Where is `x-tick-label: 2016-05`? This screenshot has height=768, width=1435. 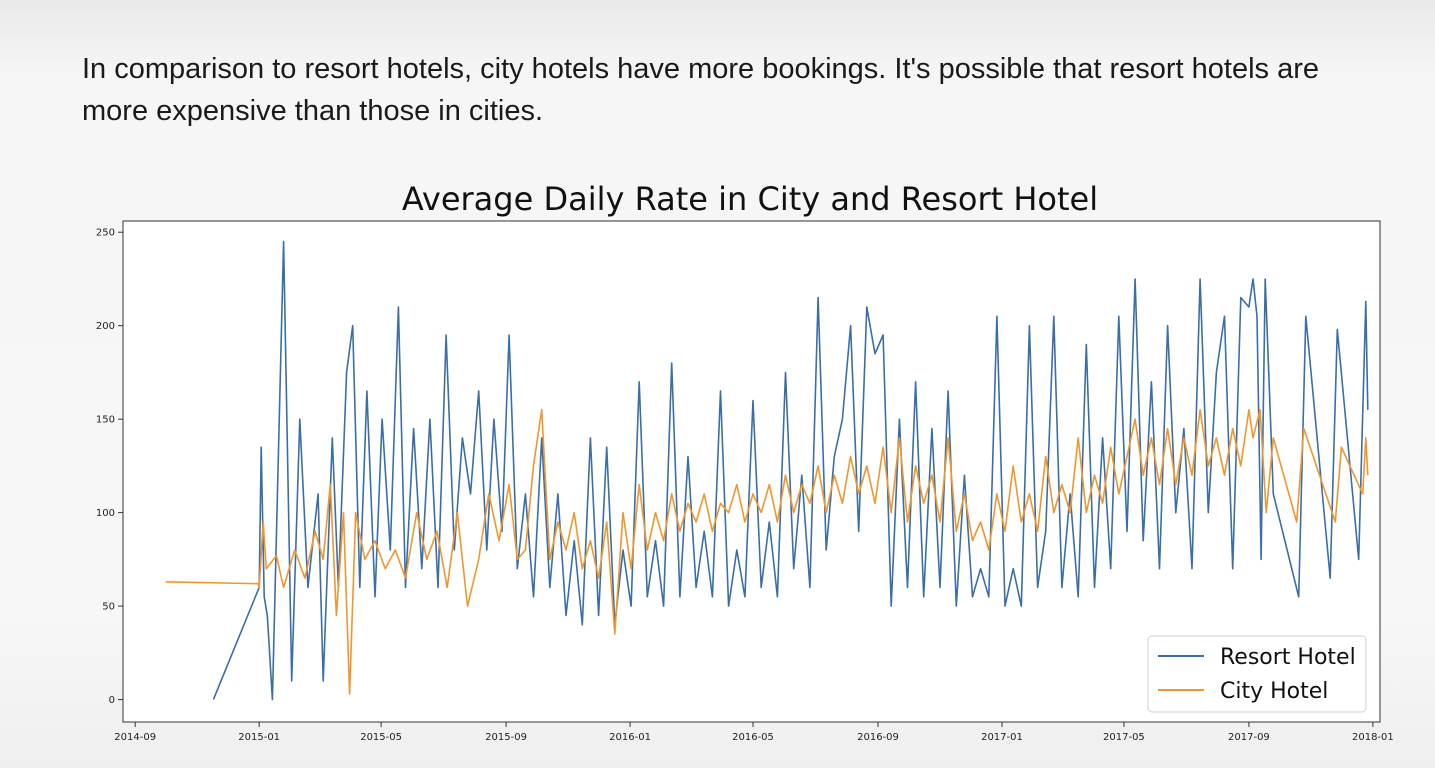 x-tick-label: 2016-05 is located at coordinates (753, 737).